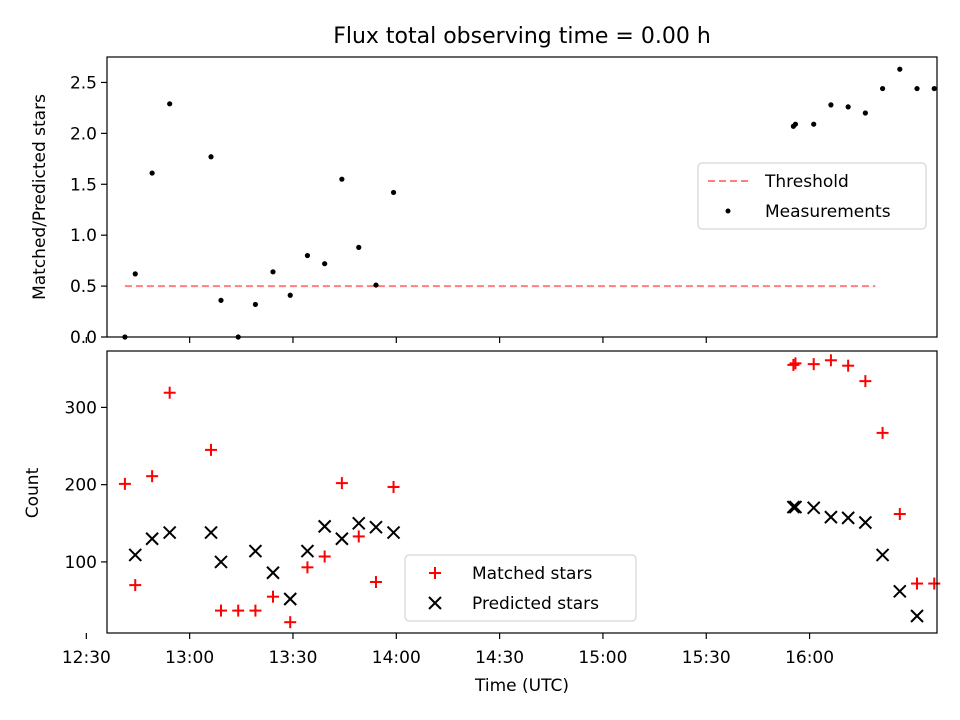 Image resolution: width=960 pixels, height=720 pixels. Describe the element at coordinates (396, 658) in the screenshot. I see `bottom-x-tick-label: 14:00` at that location.